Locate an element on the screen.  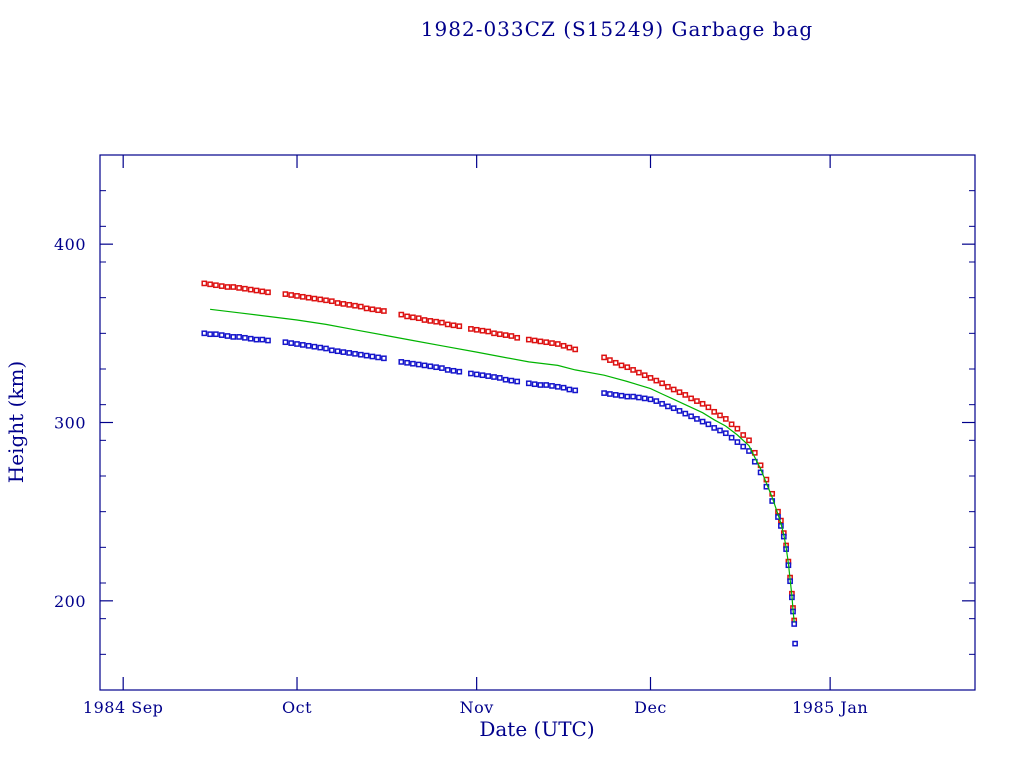
x-tick-label: Oct is located at coordinates (297, 707).